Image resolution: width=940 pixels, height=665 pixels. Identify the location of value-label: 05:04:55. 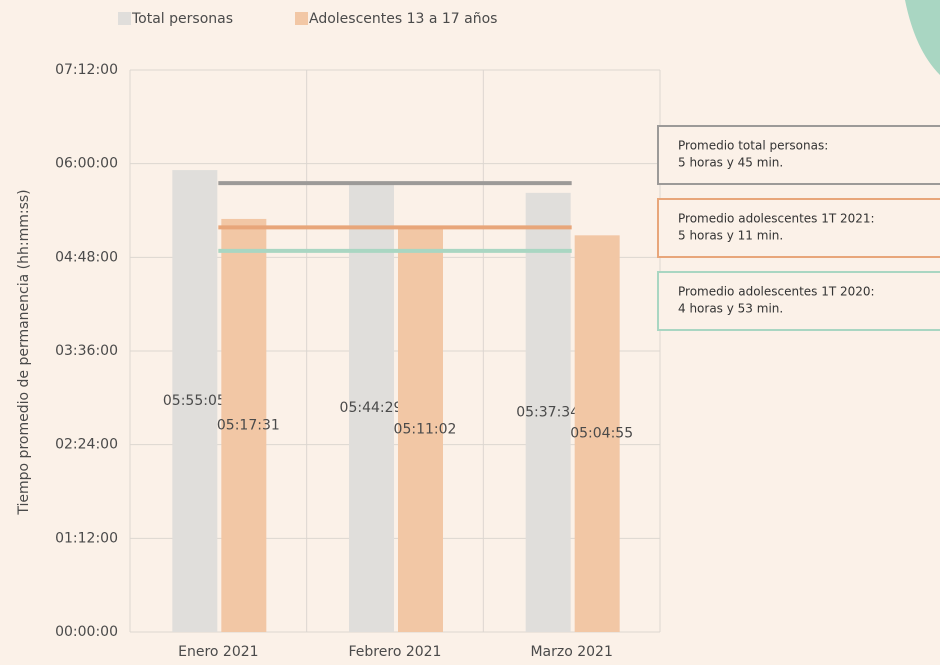
(601, 434).